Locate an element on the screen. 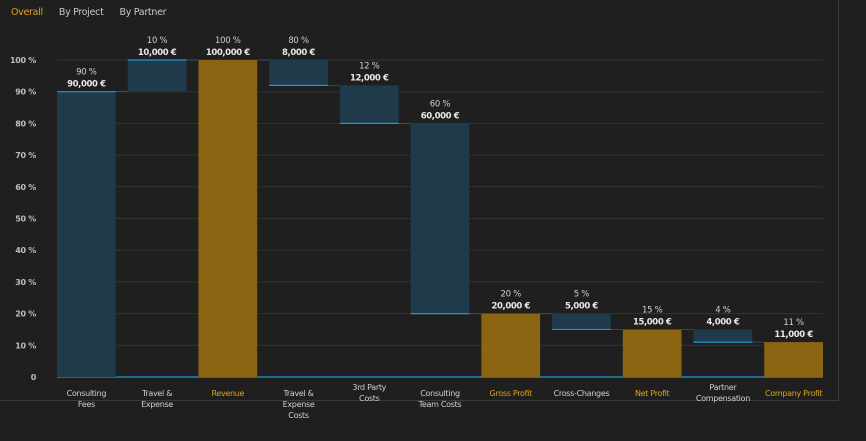 The image size is (866, 441). pct-label: 11 % is located at coordinates (793, 323).